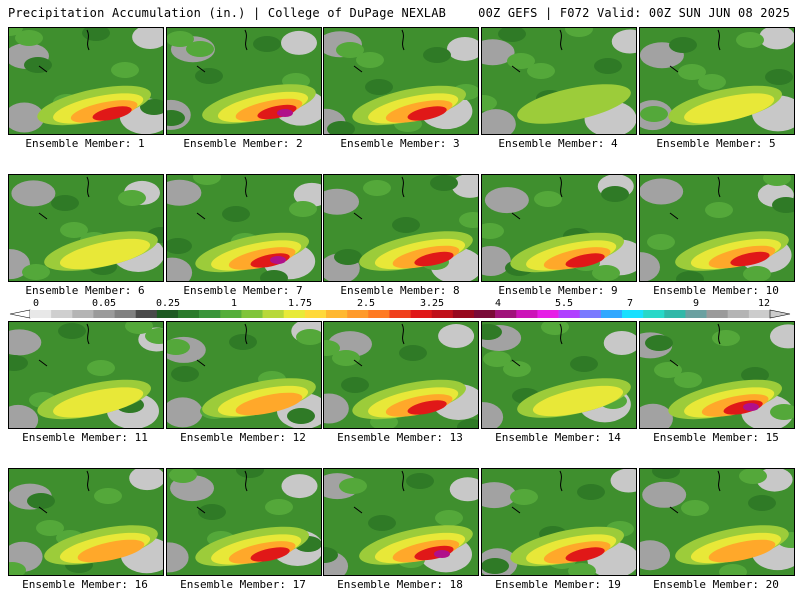 The width and height of the screenshot is (800, 600). I want to click on ensemble-member-caption: Ensemble Member: 15, so click(716, 437).